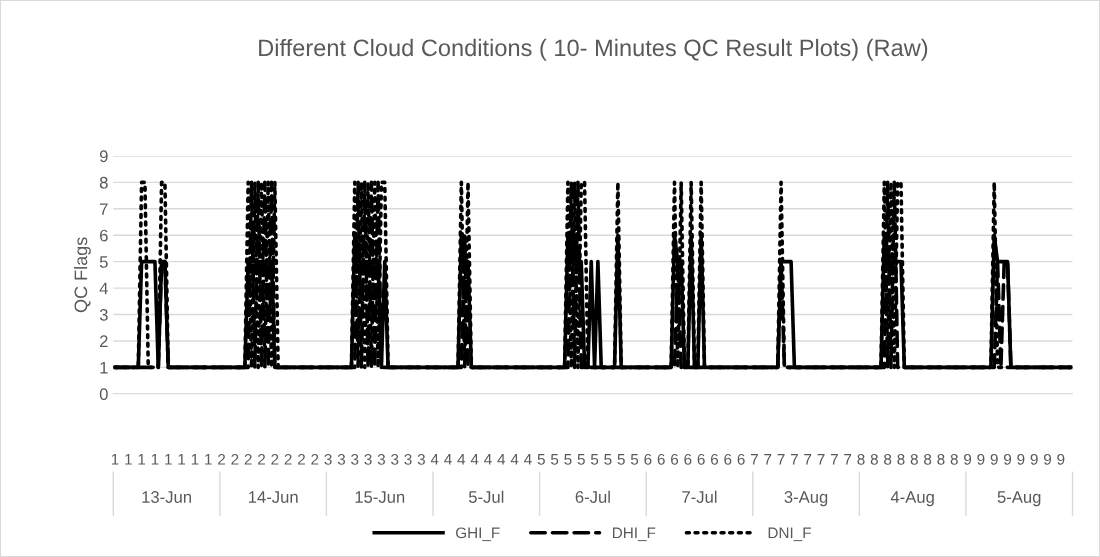  I want to click on text: 3-Aug, so click(806, 499).